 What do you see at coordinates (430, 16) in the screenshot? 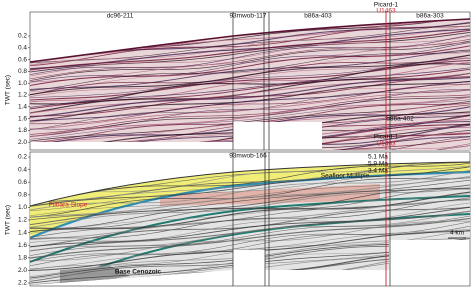
I see `line-label: b86a-303` at bounding box center [430, 16].